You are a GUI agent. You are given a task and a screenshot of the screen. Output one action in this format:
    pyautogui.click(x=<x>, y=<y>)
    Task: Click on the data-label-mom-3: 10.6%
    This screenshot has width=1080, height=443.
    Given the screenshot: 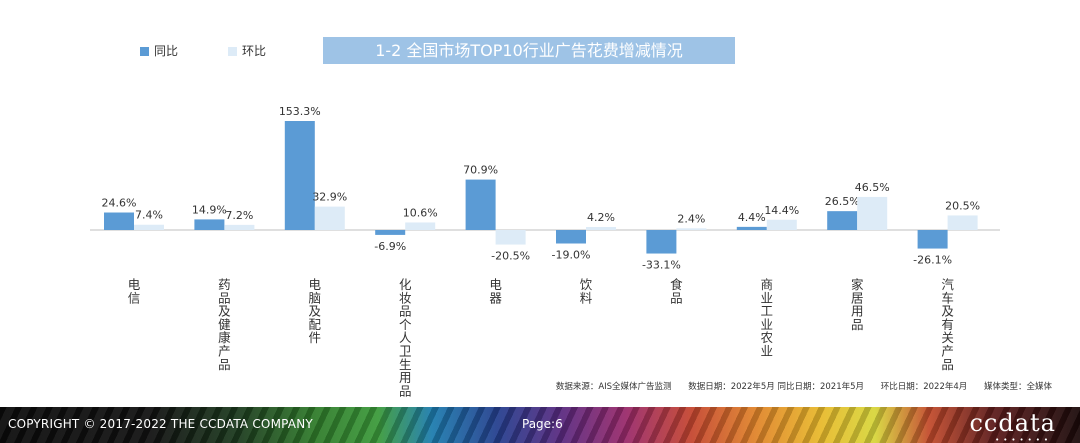 What is the action you would take?
    pyautogui.click(x=420, y=212)
    